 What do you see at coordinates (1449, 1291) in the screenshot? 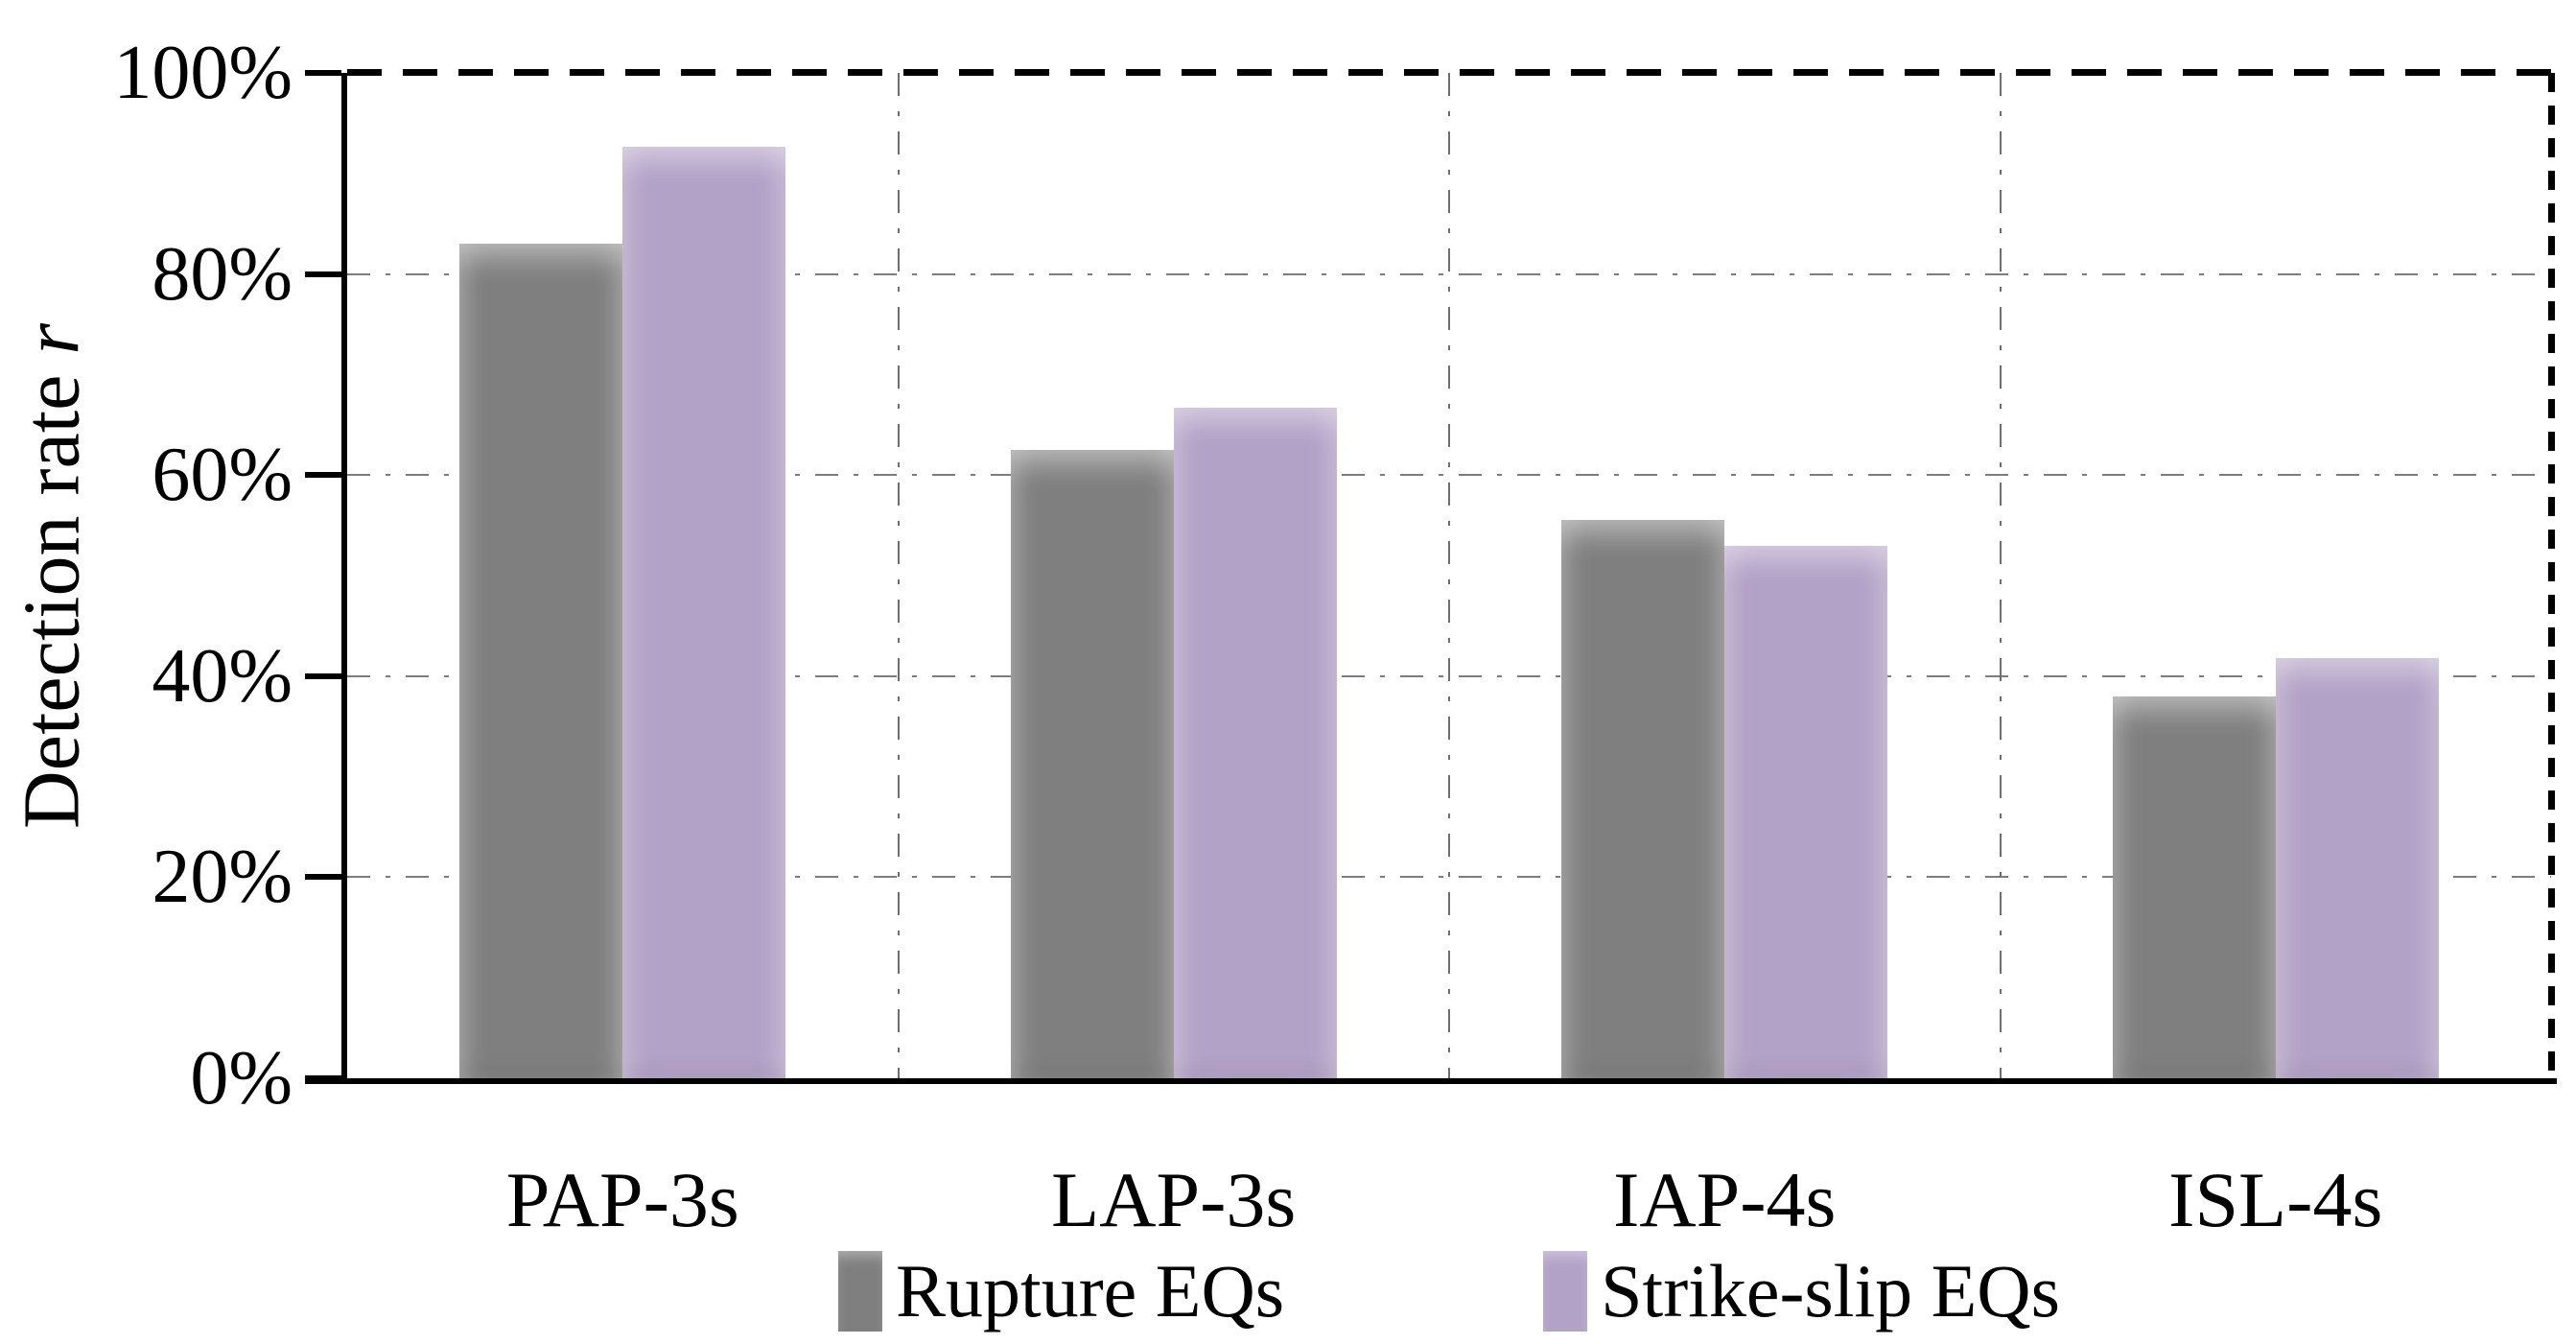
I see `legend: Rupture EQs Strike-slip EQs` at bounding box center [1449, 1291].